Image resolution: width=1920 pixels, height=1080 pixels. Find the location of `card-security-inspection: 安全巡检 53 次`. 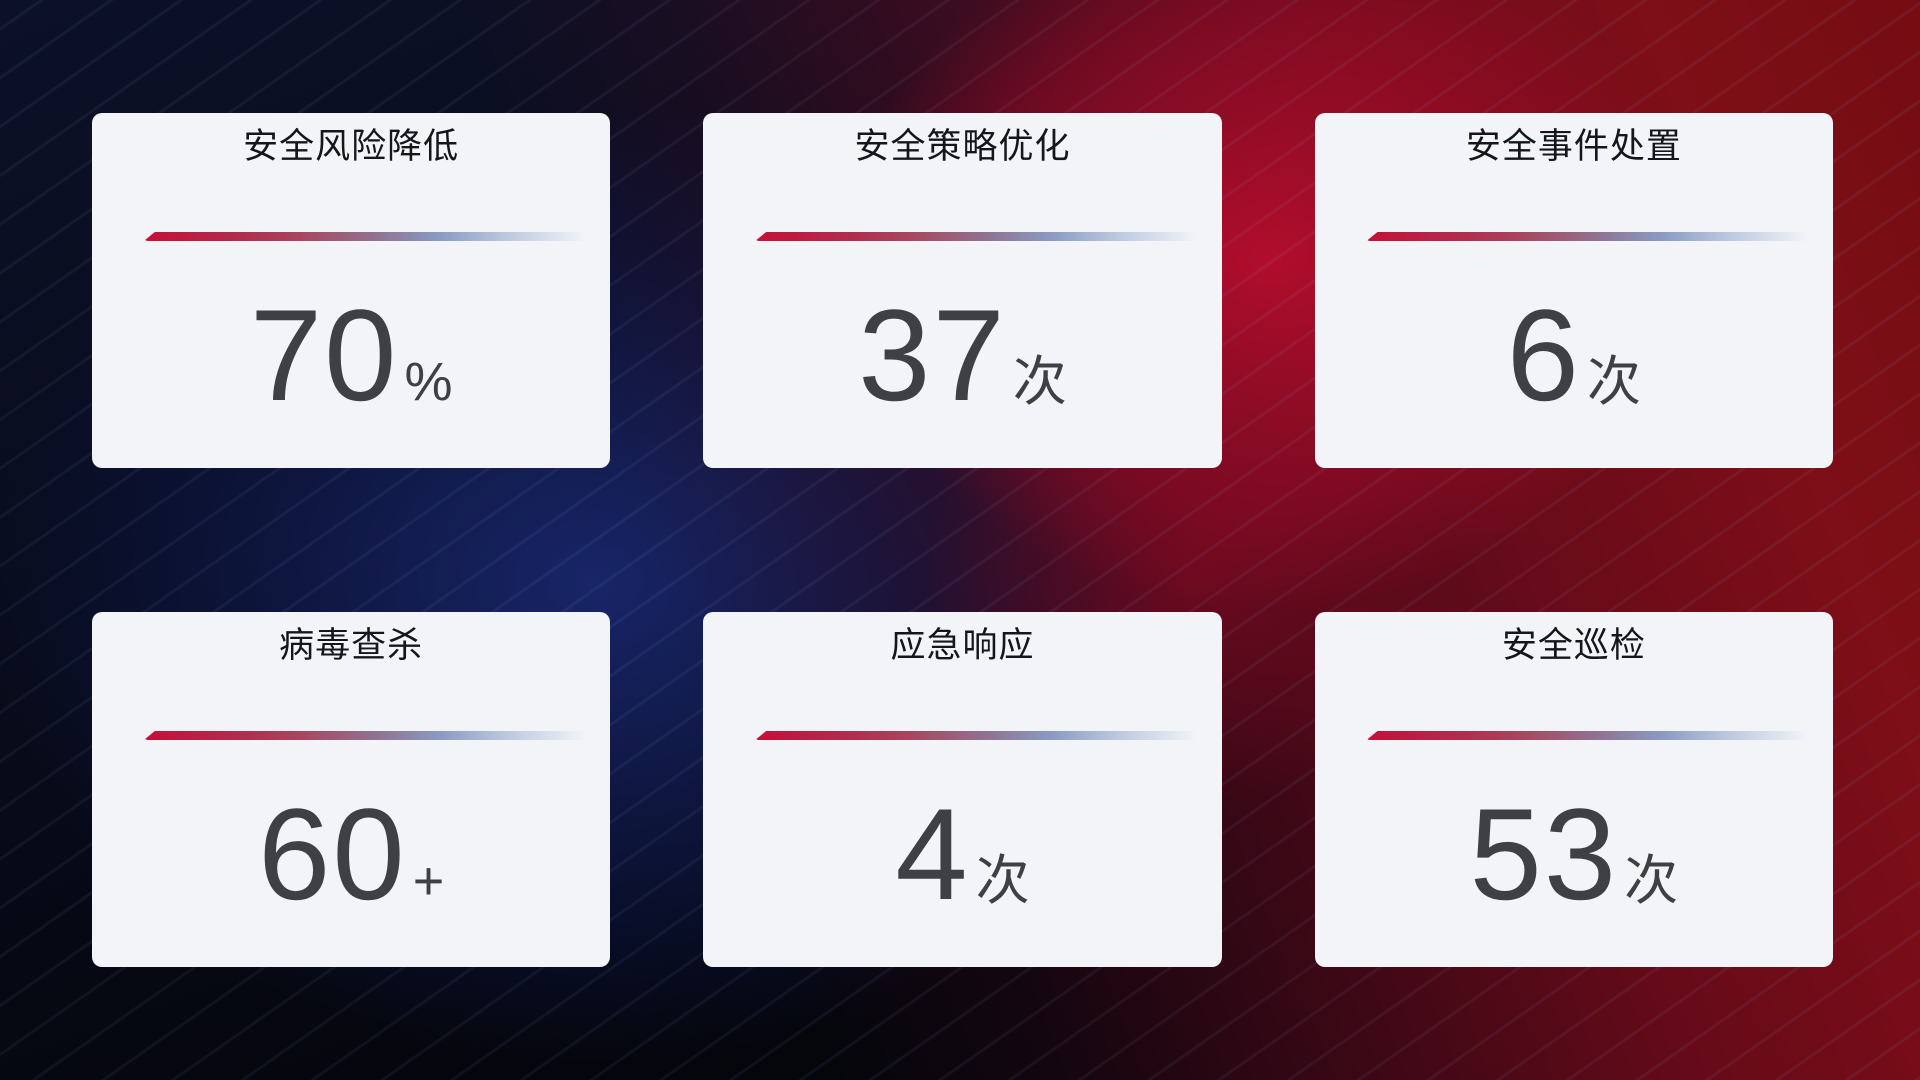

card-security-inspection: 安全巡检 53 次 is located at coordinates (1573, 789).